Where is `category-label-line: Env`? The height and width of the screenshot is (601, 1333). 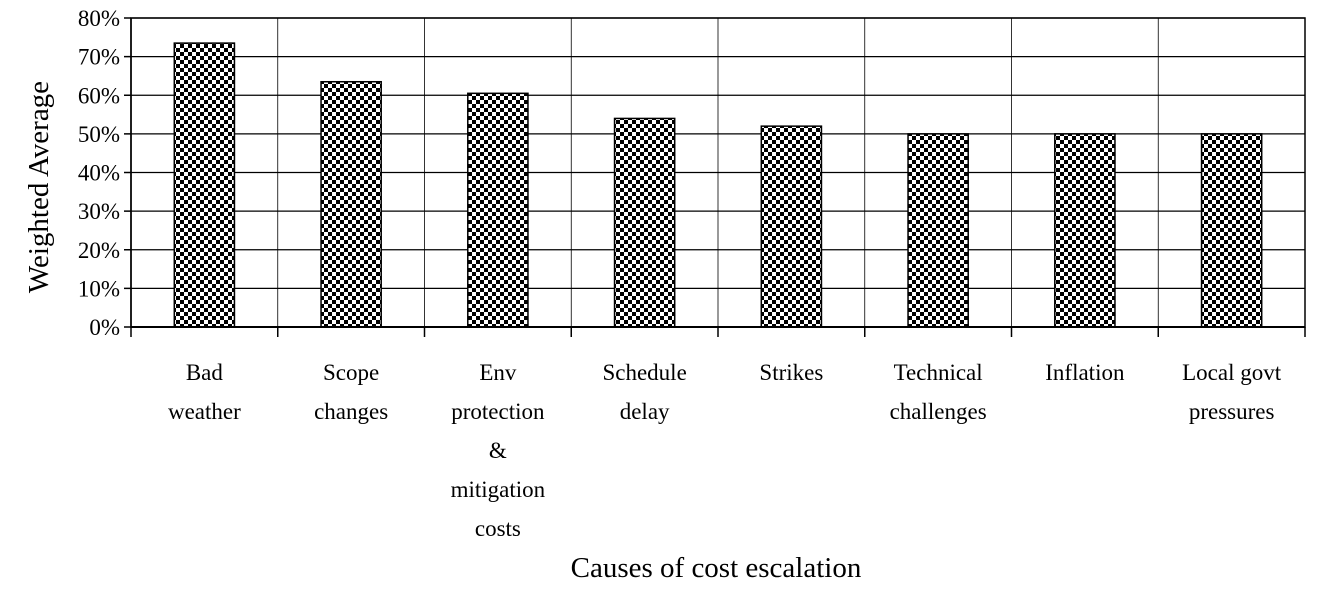
category-label-line: Env is located at coordinates (498, 372).